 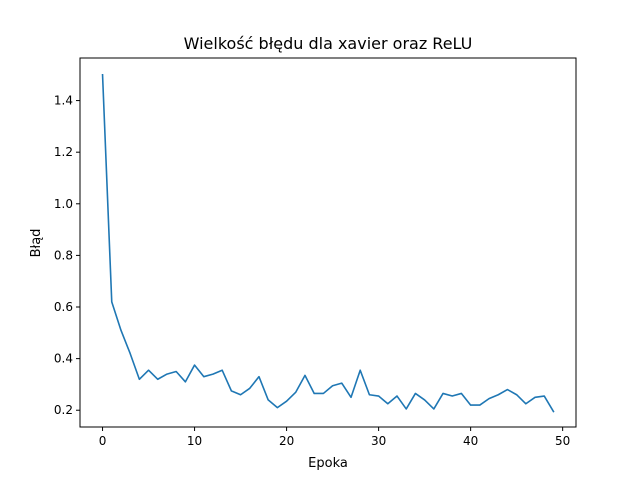 I want to click on x-tick-label: 30, so click(x=378, y=441).